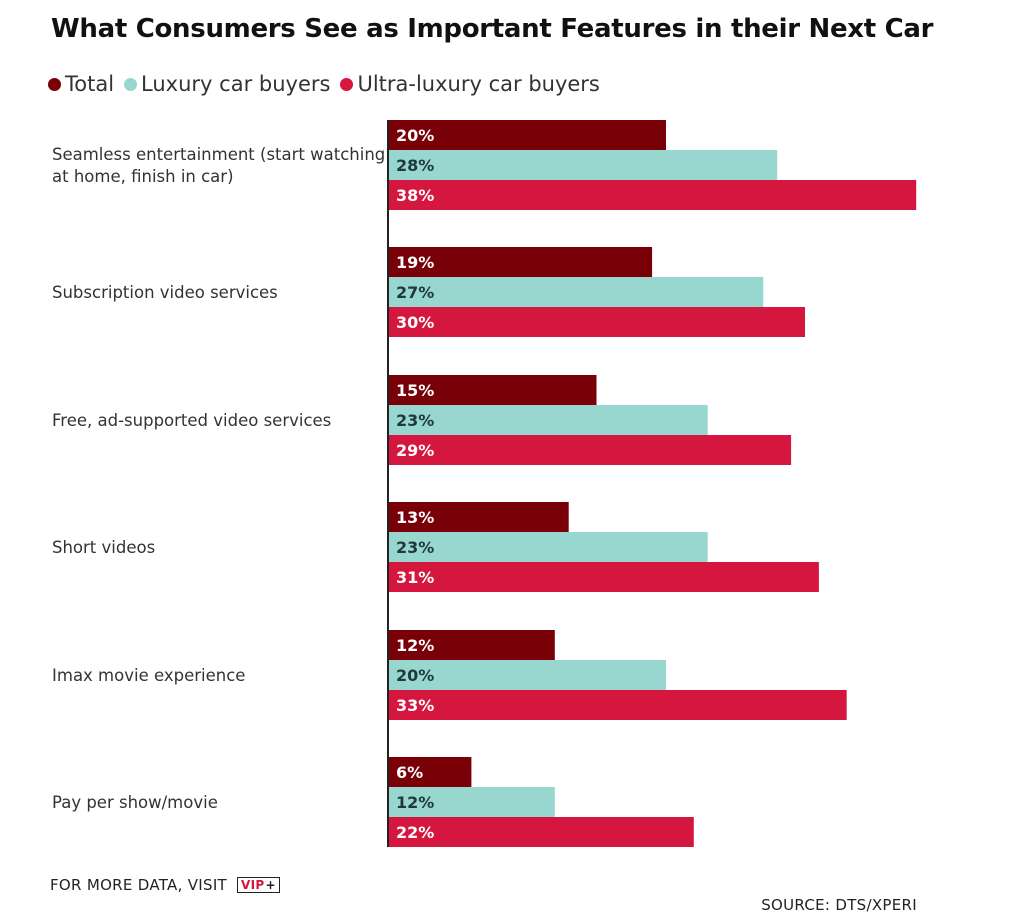 This screenshot has height=923, width=1009. What do you see at coordinates (253, 885) in the screenshot?
I see `vip-logo-text: VIP` at bounding box center [253, 885].